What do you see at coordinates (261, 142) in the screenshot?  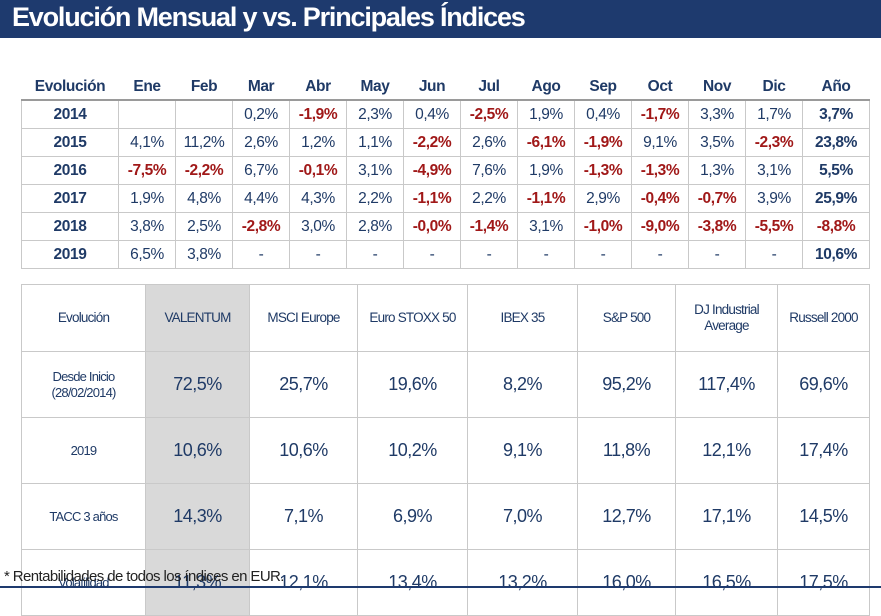 I see `monthly-return-cell: 2,6%` at bounding box center [261, 142].